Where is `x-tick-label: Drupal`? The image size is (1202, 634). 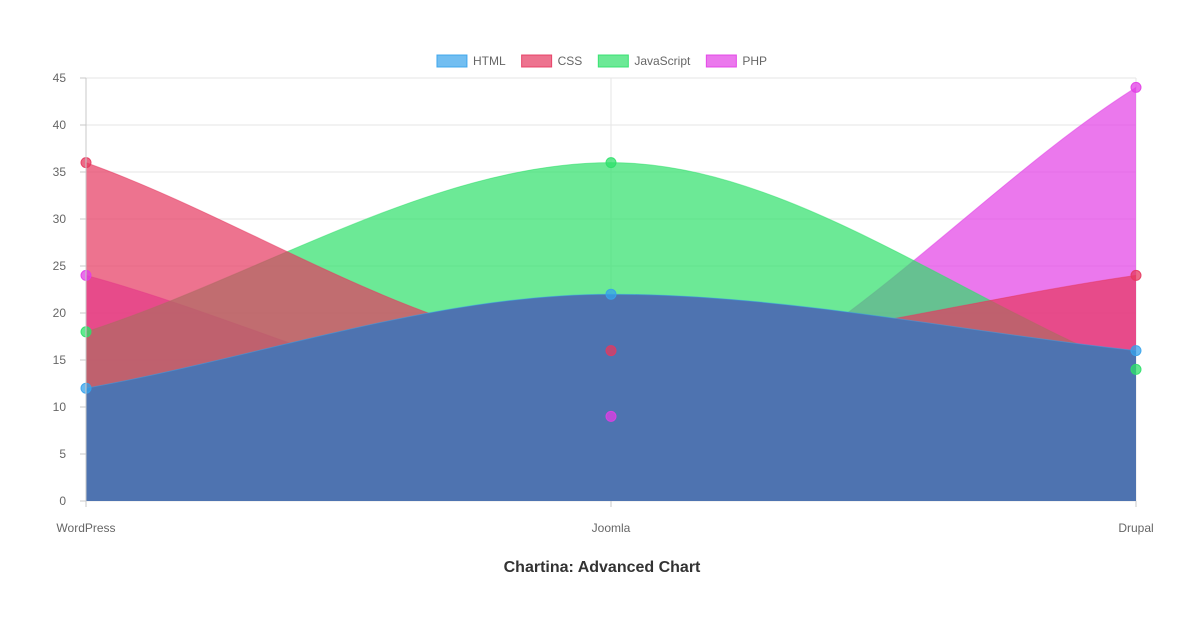 x-tick-label: Drupal is located at coordinates (1135, 528).